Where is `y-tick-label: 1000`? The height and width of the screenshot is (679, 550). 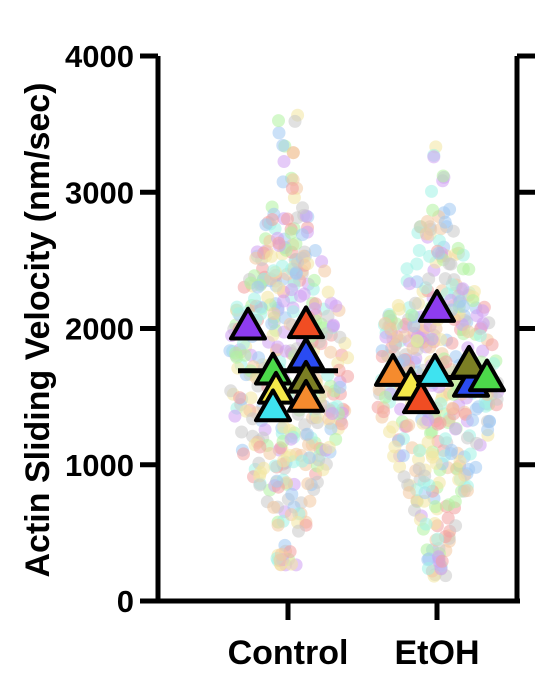 y-tick-label: 1000 is located at coordinates (99, 465).